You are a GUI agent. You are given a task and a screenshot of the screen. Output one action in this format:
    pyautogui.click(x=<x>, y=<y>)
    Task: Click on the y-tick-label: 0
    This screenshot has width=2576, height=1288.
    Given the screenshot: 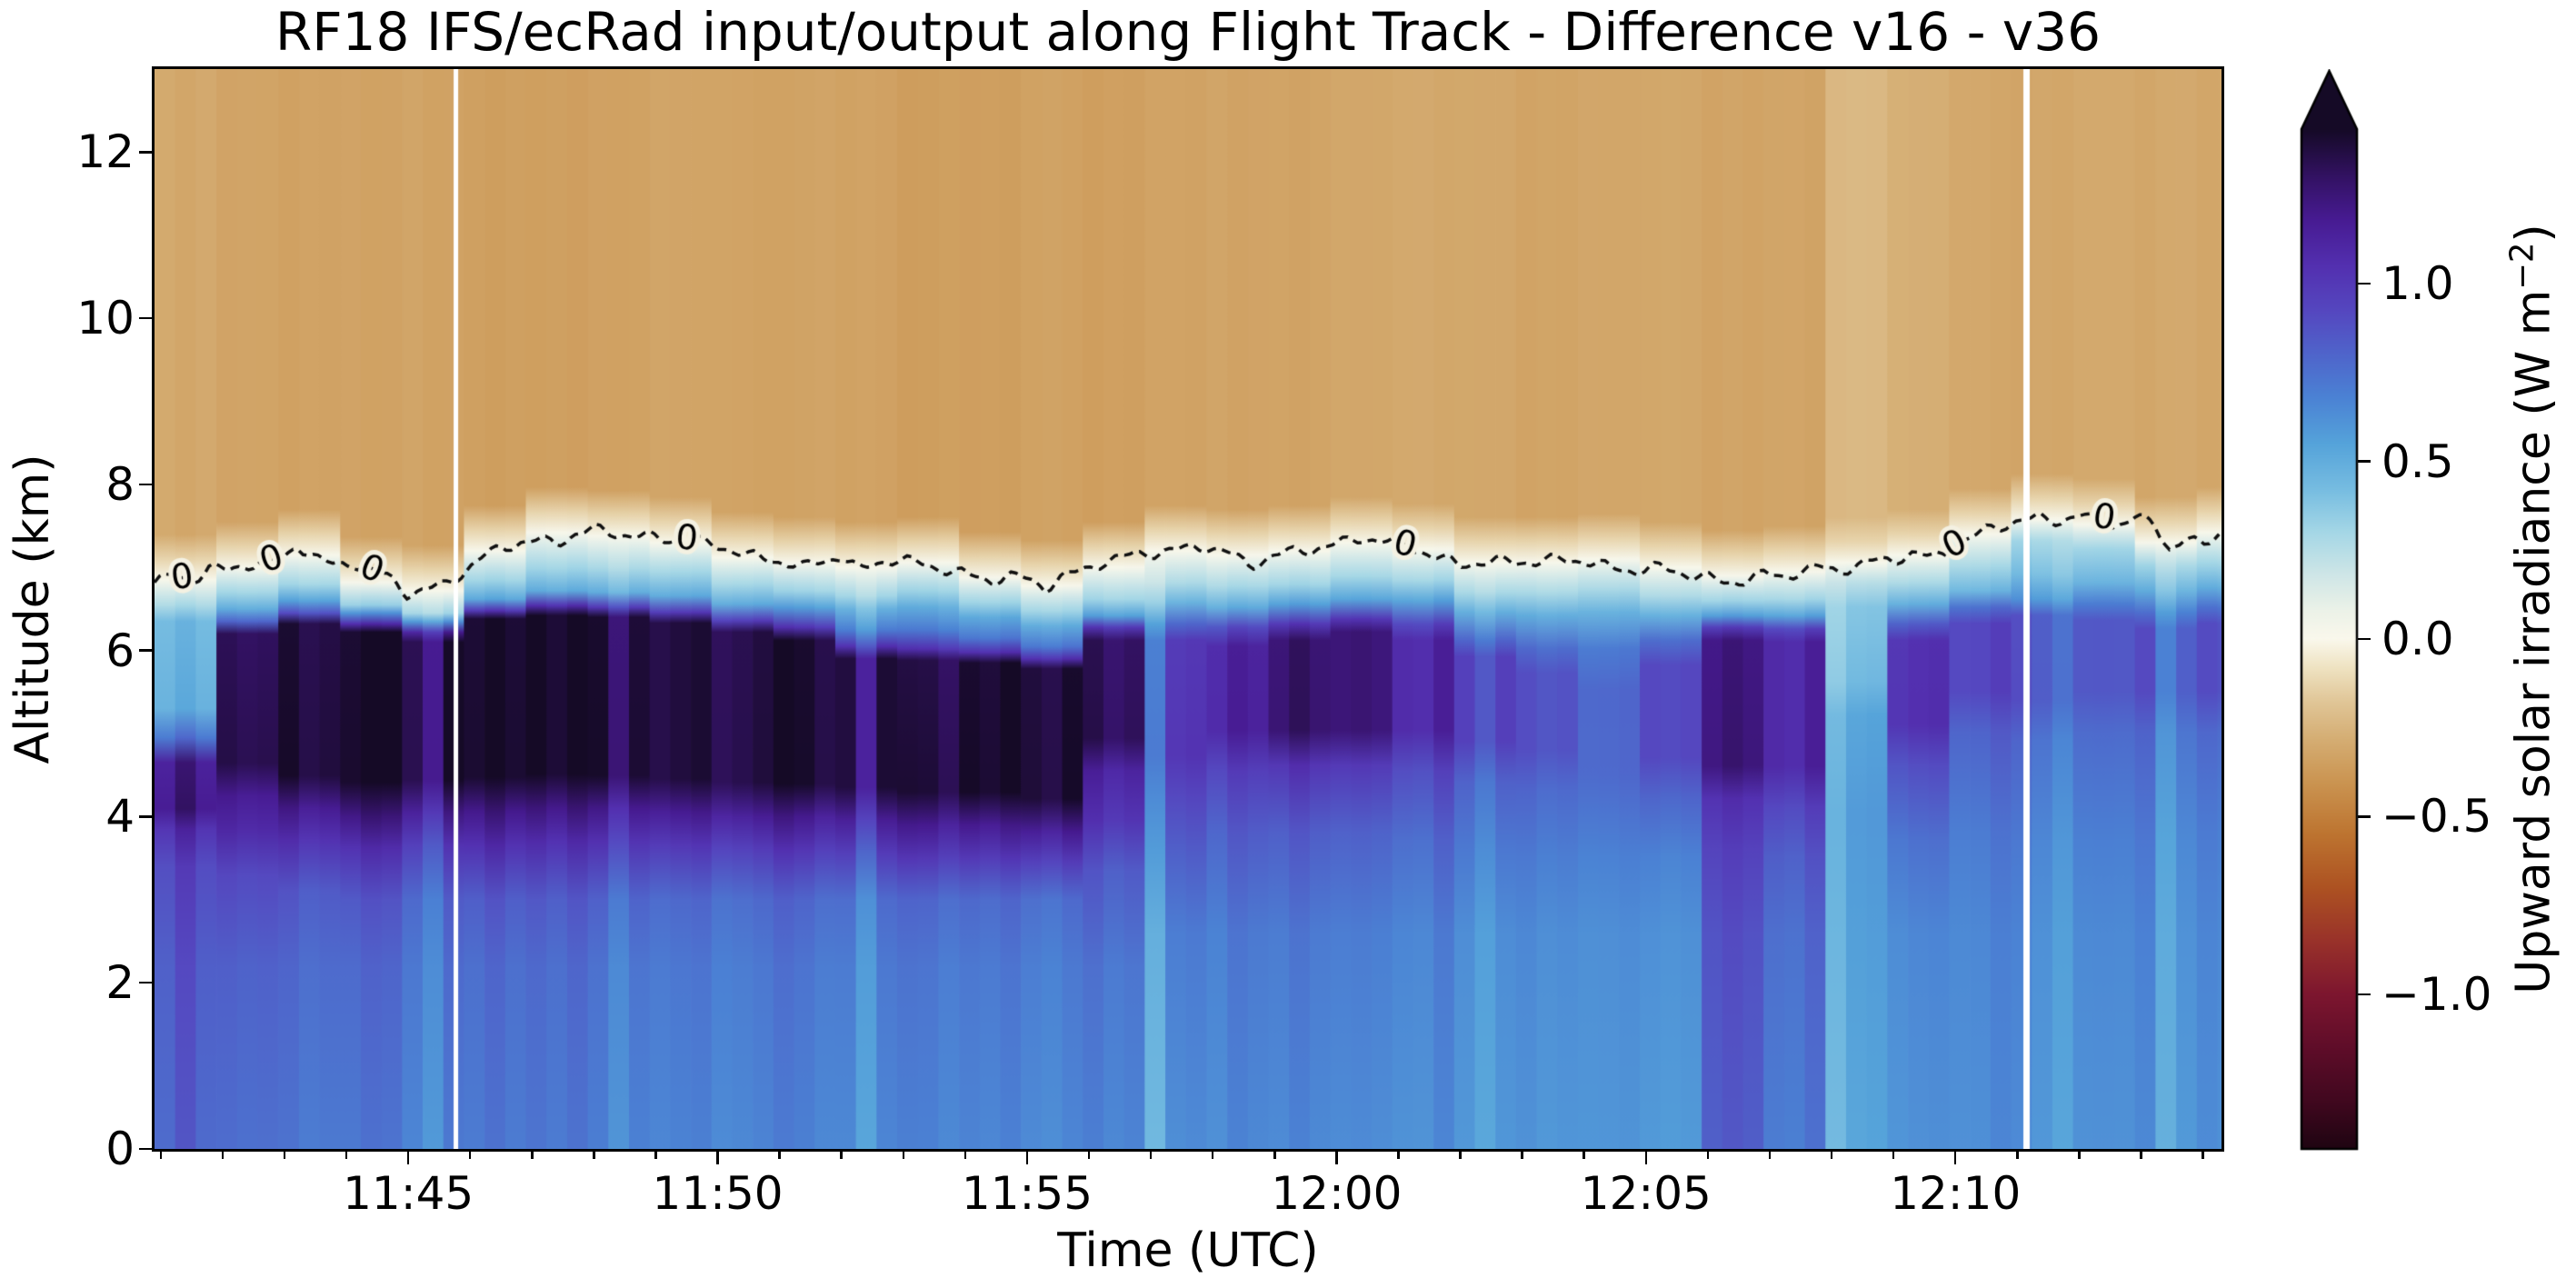 What is the action you would take?
    pyautogui.click(x=120, y=1149)
    